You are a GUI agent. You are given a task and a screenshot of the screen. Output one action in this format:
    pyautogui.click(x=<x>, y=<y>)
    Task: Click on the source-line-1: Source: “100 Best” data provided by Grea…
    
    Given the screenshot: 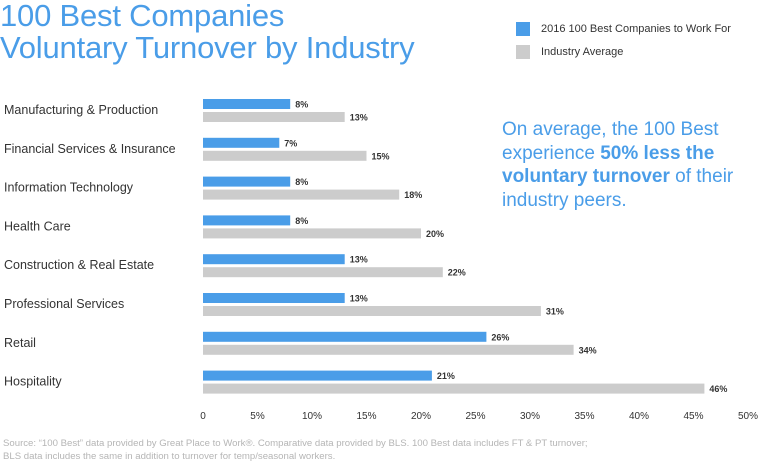 What is the action you would take?
    pyautogui.click(x=295, y=443)
    